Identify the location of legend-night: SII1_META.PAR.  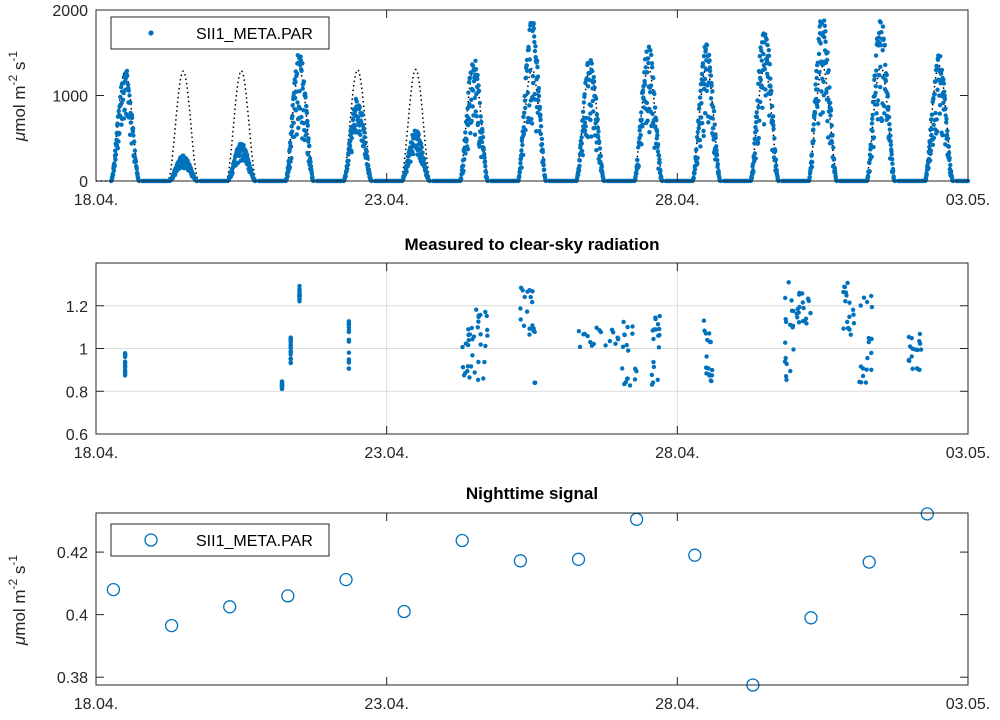
(220, 540).